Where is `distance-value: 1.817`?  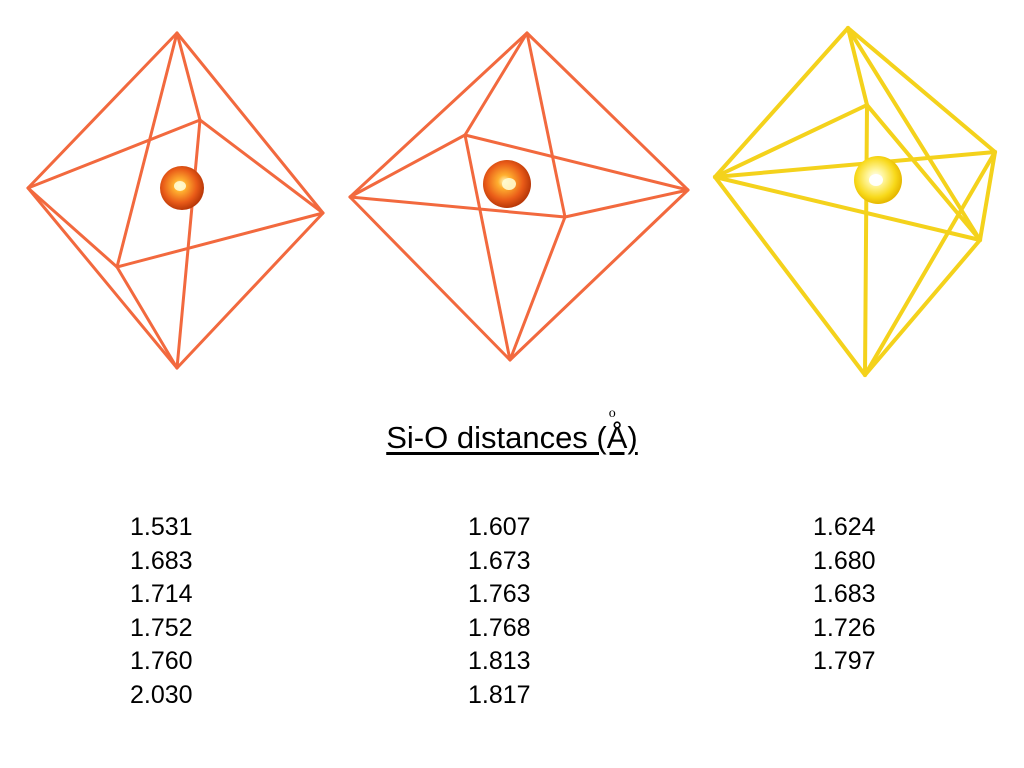
distance-value: 1.817 is located at coordinates (499, 694).